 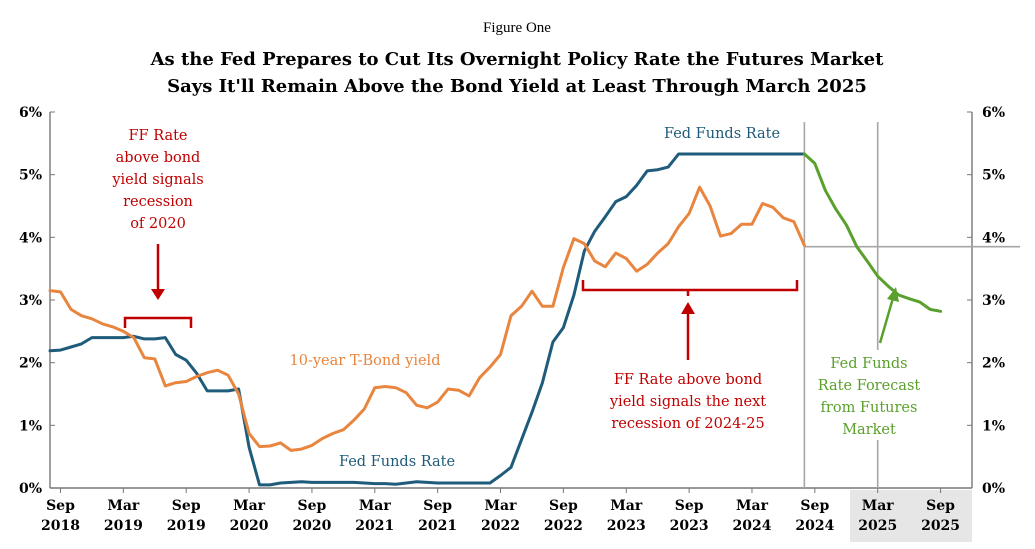 What do you see at coordinates (993, 364) in the screenshot?
I see `y-tick-right-2: 2%` at bounding box center [993, 364].